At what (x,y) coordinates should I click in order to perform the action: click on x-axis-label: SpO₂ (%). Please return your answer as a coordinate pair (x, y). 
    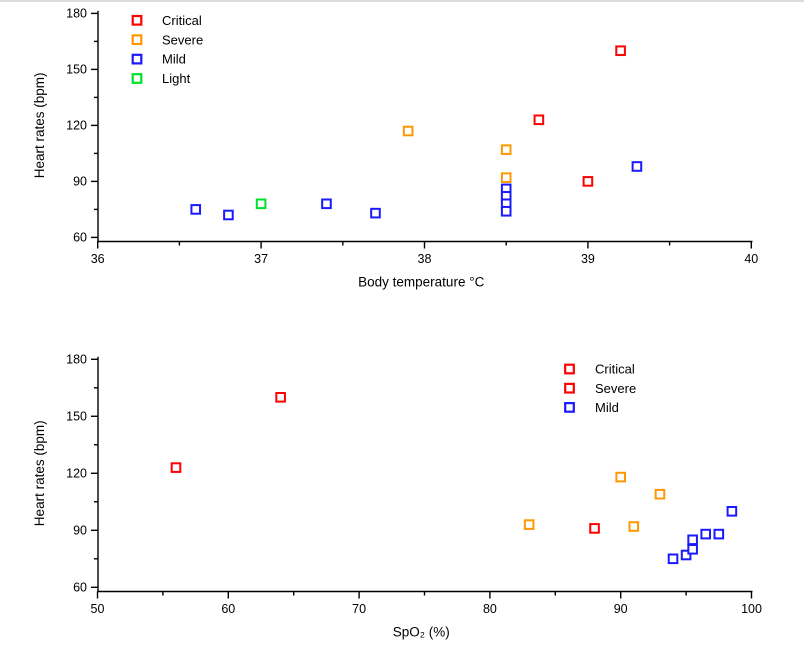
    Looking at the image, I should click on (421, 632).